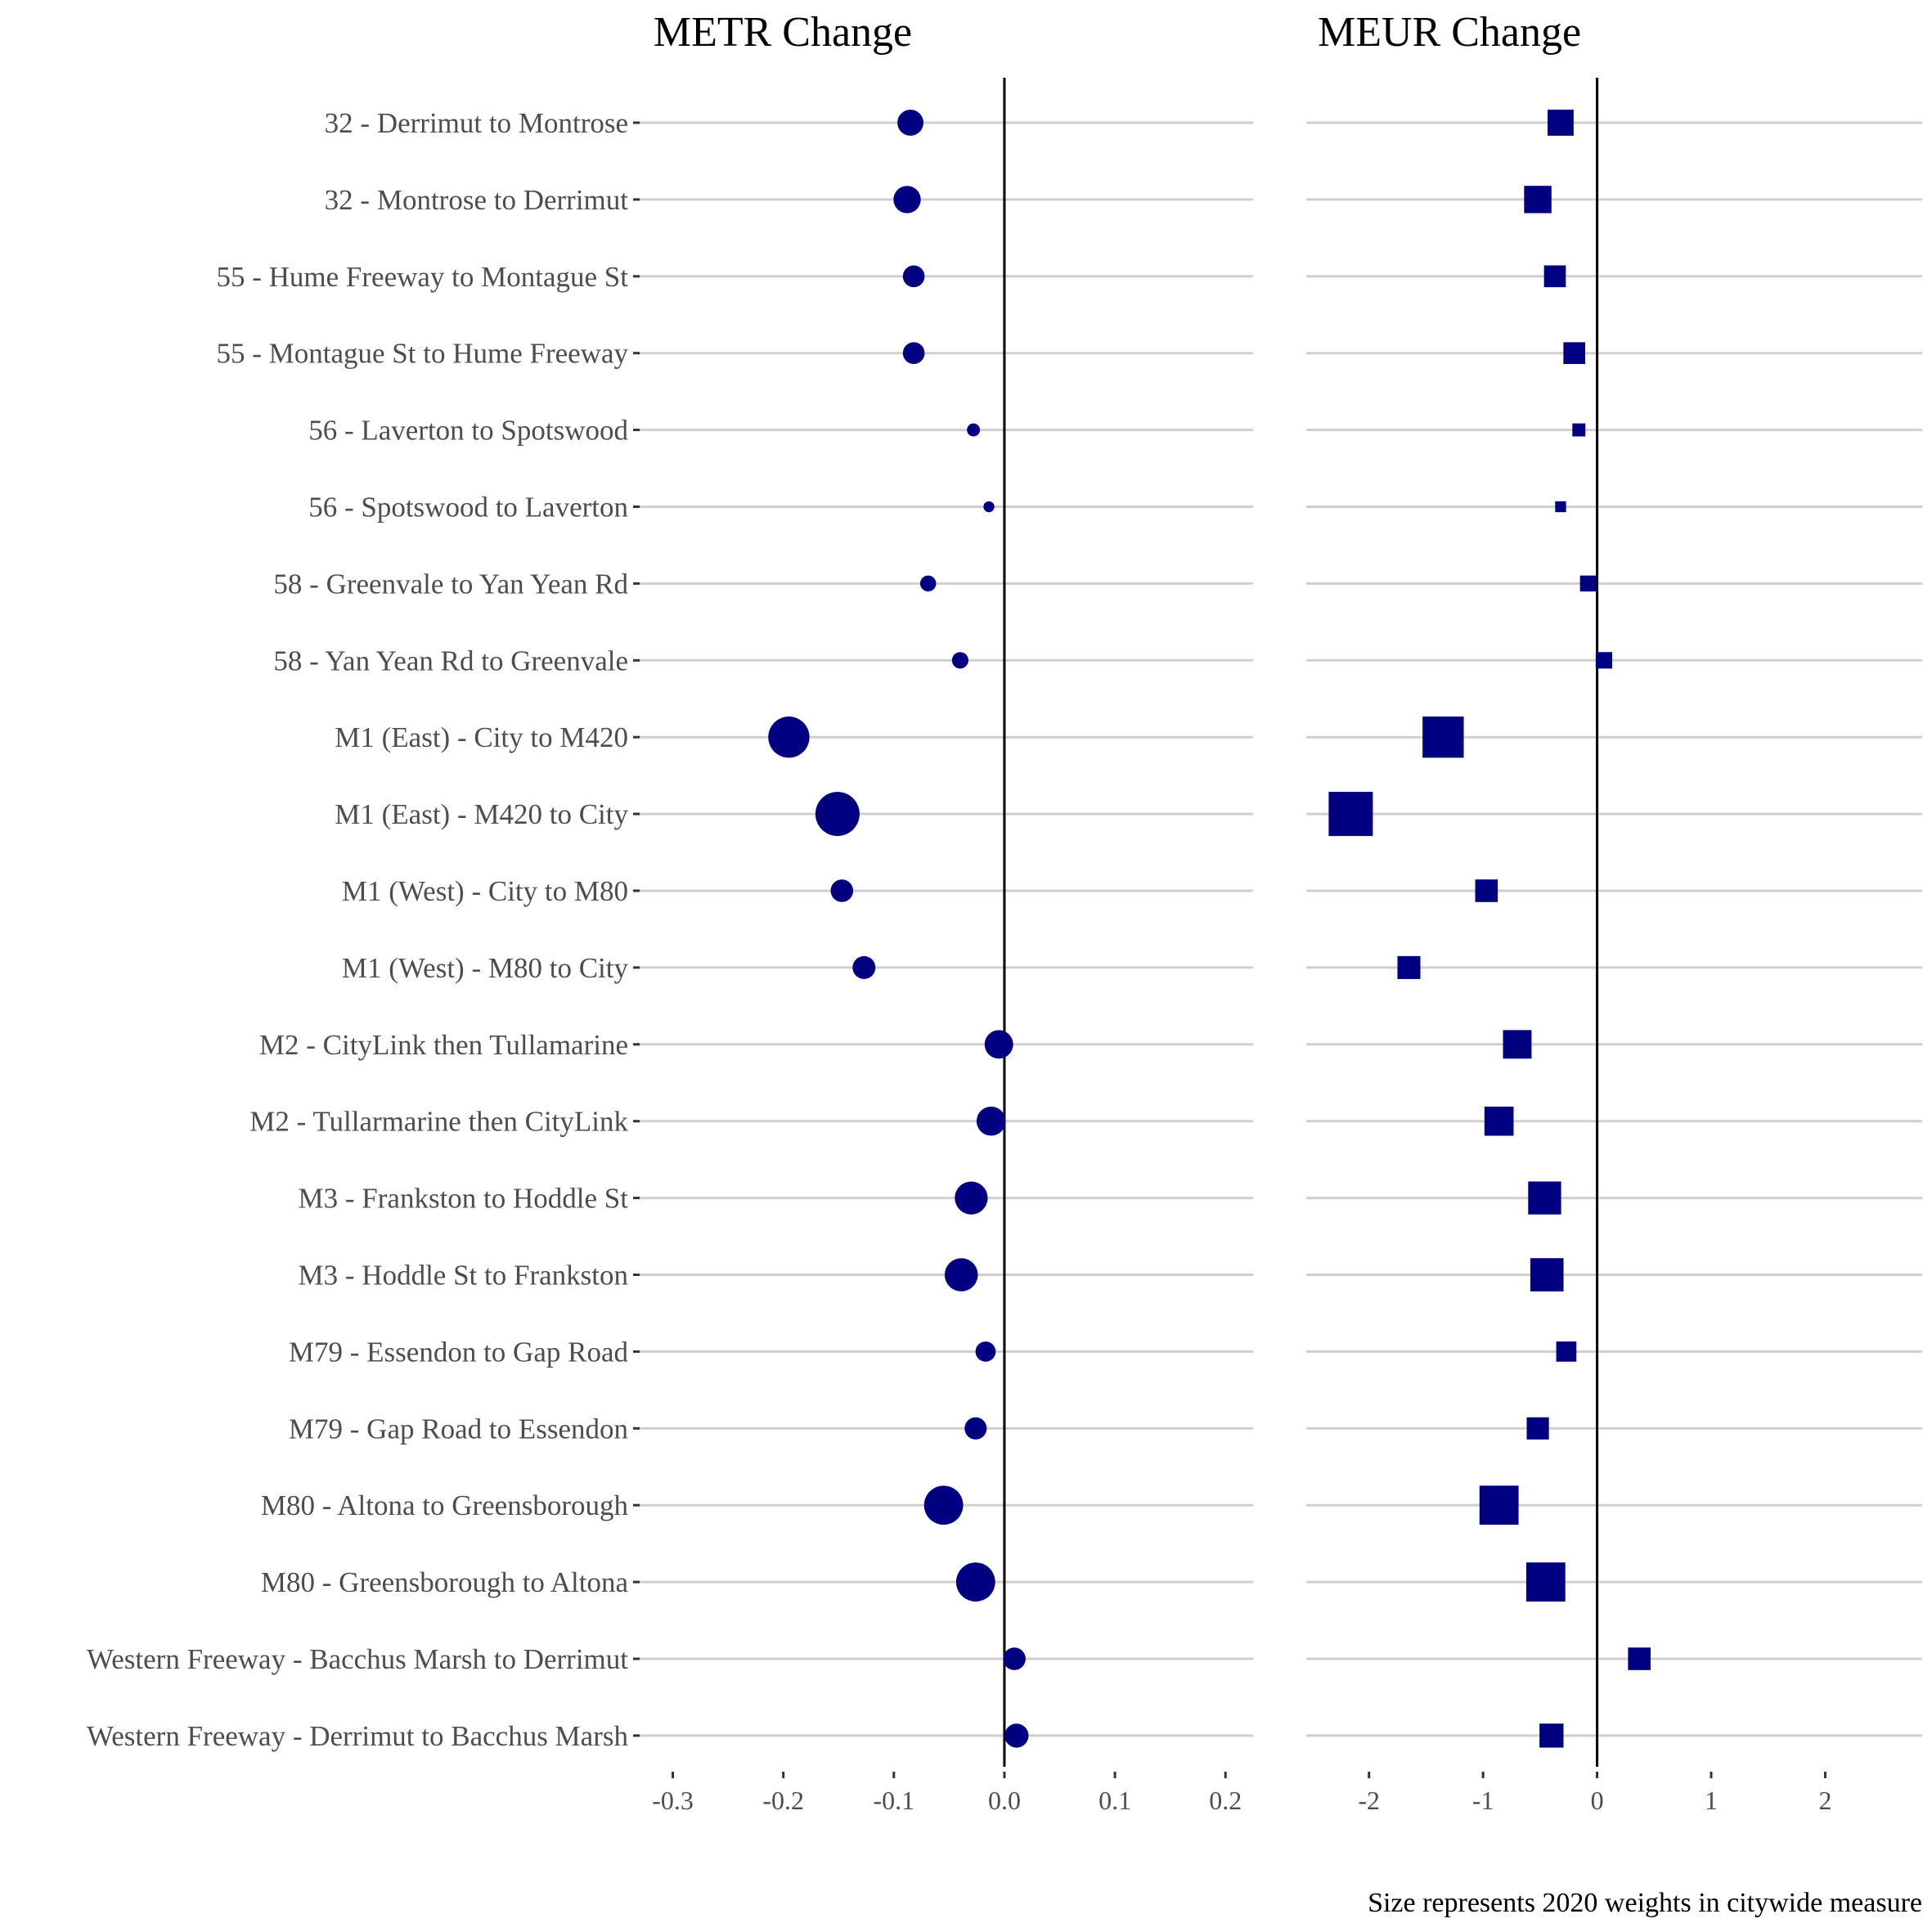 This screenshot has height=1932, width=1932. What do you see at coordinates (894, 1801) in the screenshot?
I see `metr-x-tick-label: -0.1` at bounding box center [894, 1801].